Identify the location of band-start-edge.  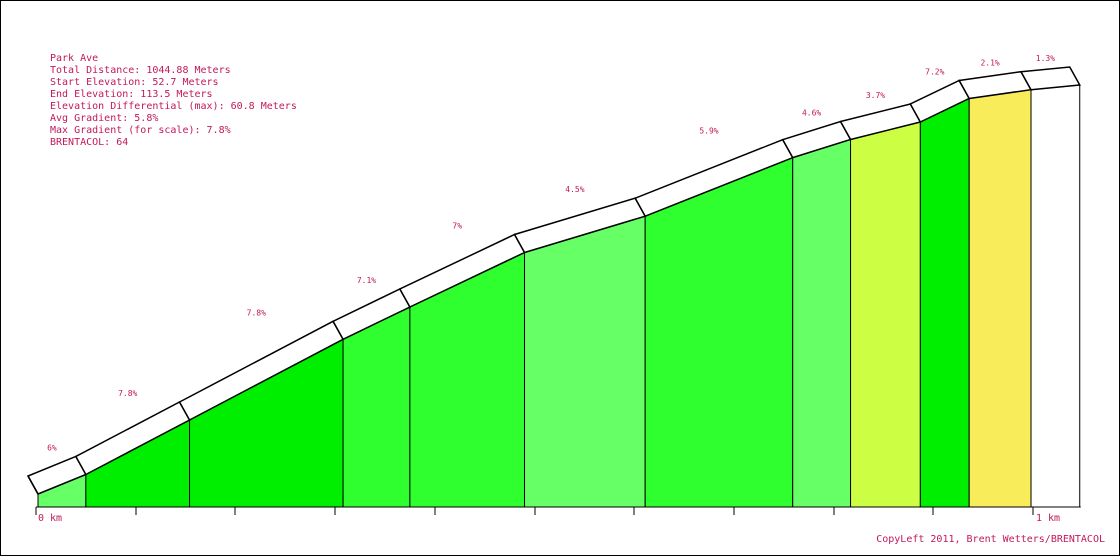
(33, 485).